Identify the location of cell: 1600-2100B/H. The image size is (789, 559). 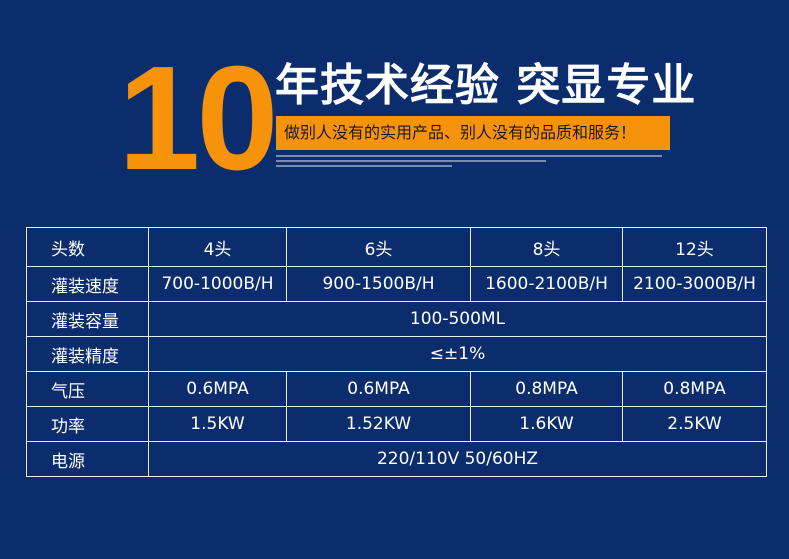
(546, 284).